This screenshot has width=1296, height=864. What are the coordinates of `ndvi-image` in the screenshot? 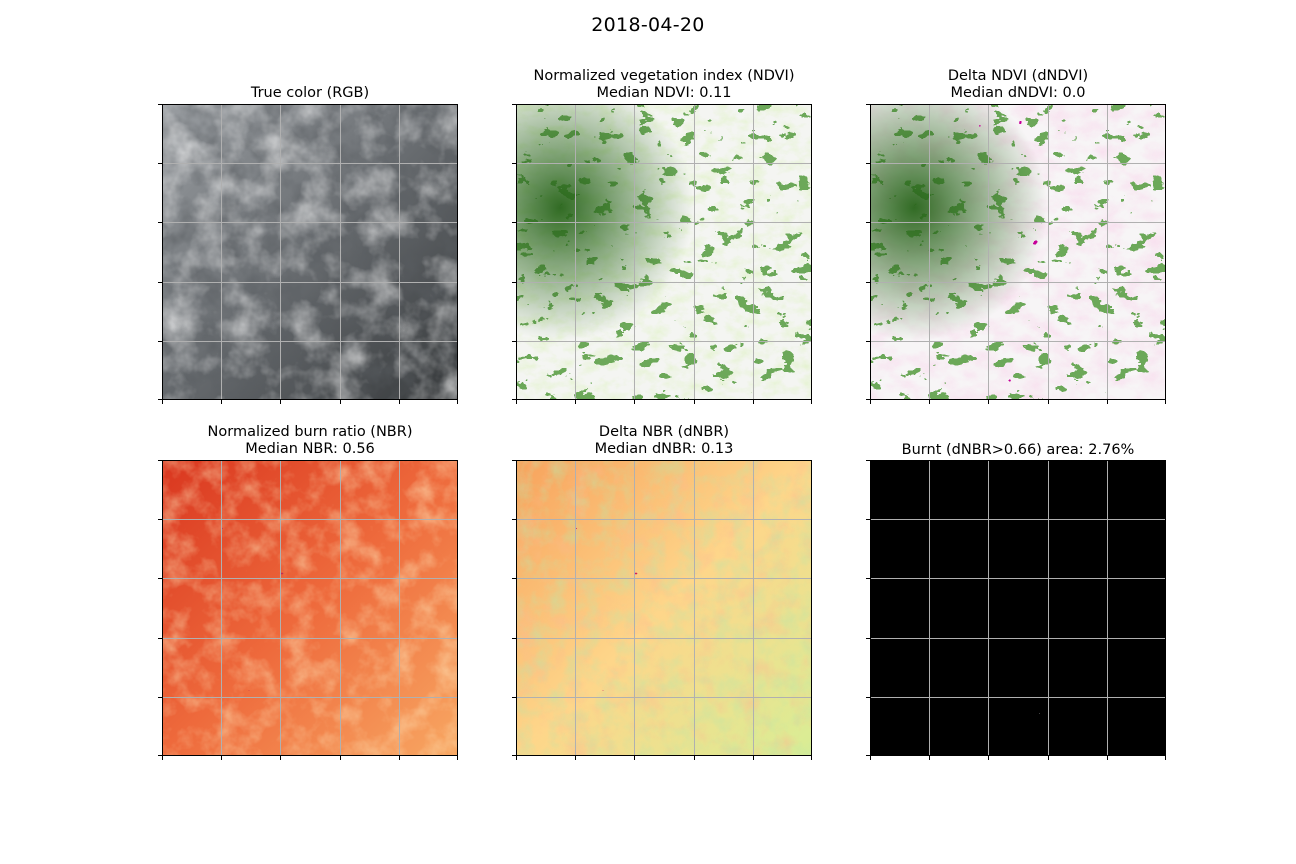 It's located at (664, 252).